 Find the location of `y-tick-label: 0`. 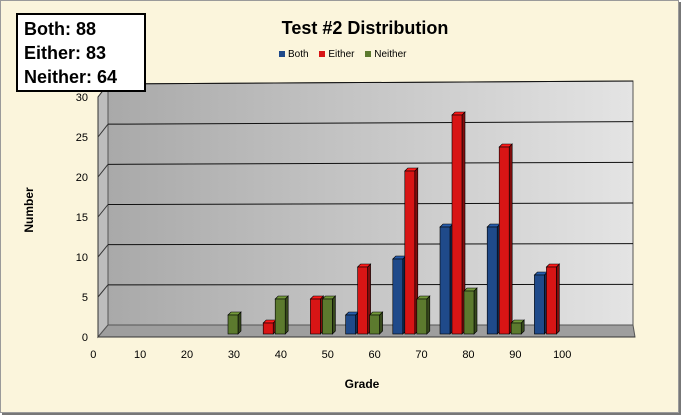

y-tick-label: 0 is located at coordinates (85, 338).